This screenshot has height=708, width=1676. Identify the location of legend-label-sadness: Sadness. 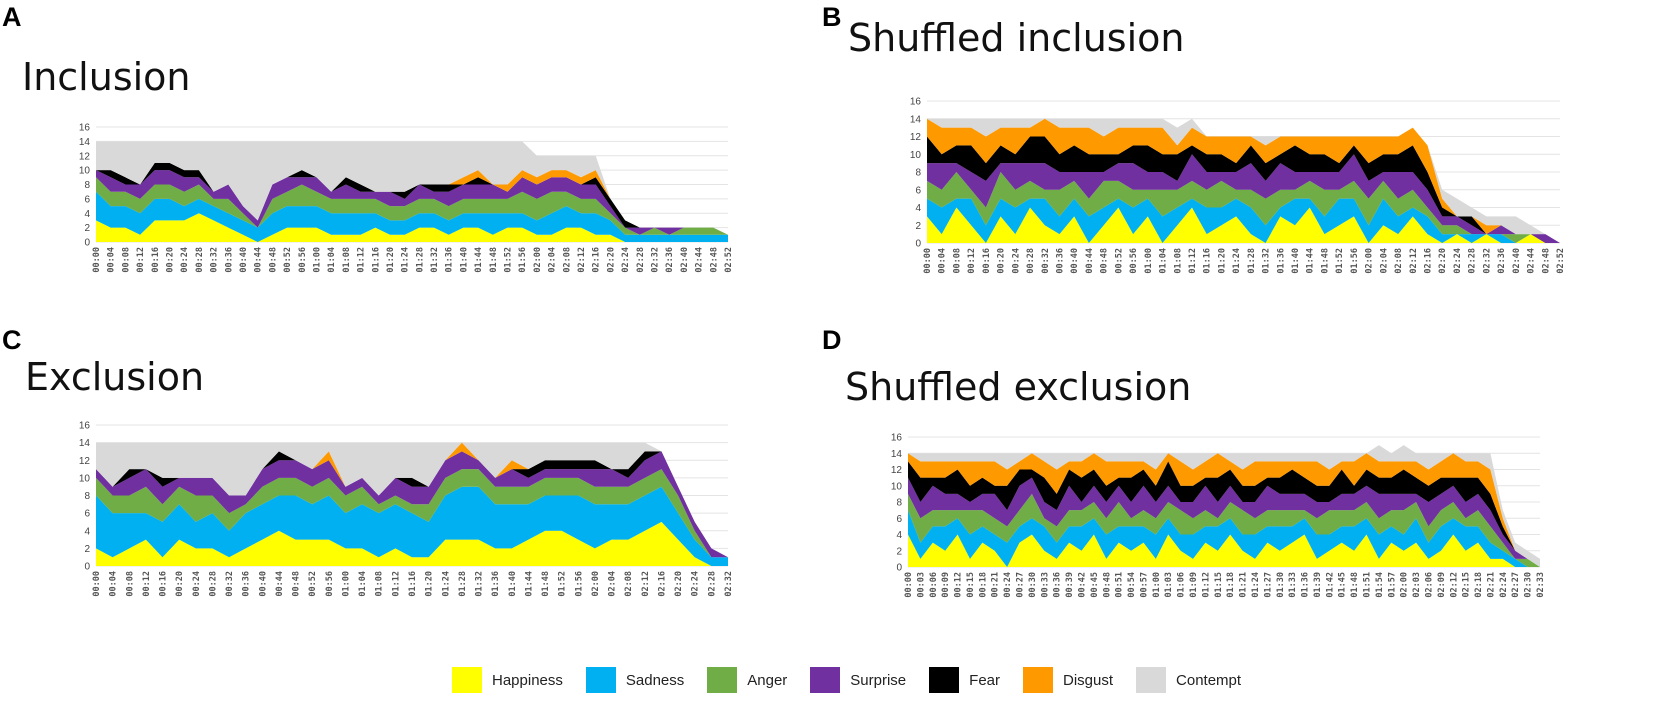
(655, 680).